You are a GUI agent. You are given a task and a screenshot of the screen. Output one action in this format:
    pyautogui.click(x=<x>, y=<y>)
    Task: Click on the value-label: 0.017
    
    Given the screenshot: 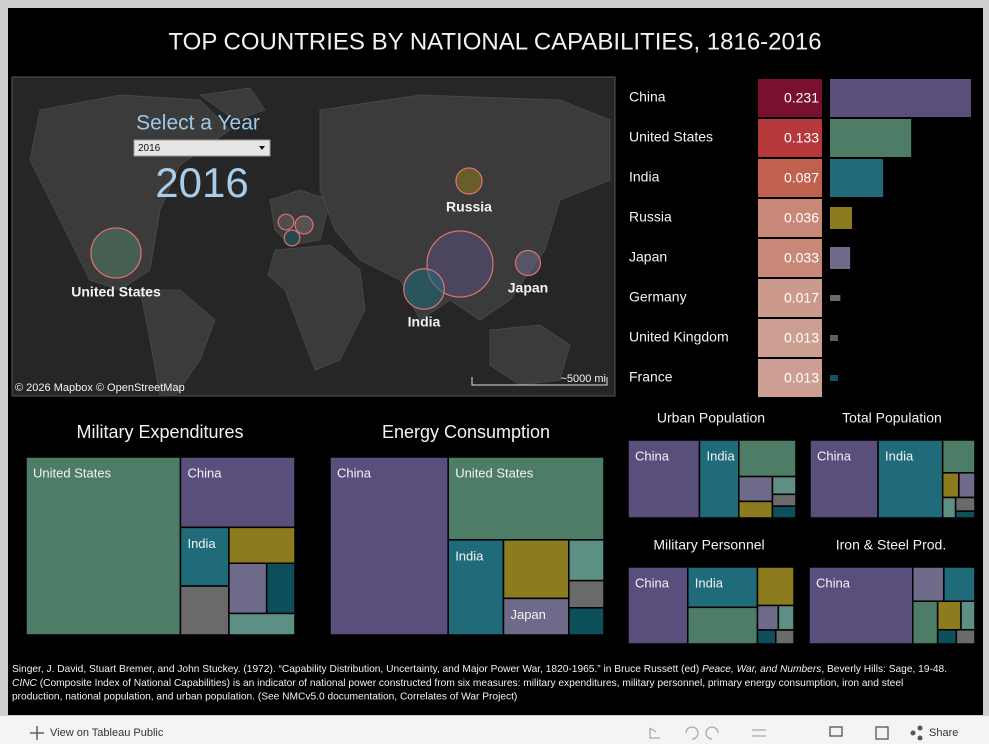 What is the action you would take?
    pyautogui.click(x=801, y=298)
    